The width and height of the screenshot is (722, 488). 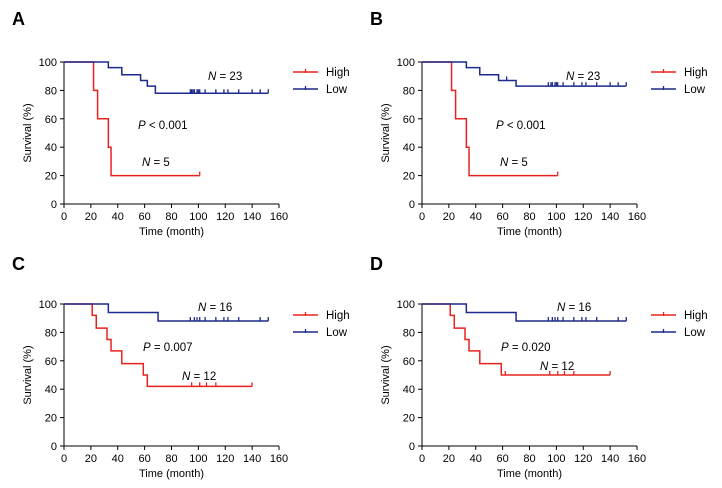 I want to click on panel-letter-a: A, so click(x=18, y=19).